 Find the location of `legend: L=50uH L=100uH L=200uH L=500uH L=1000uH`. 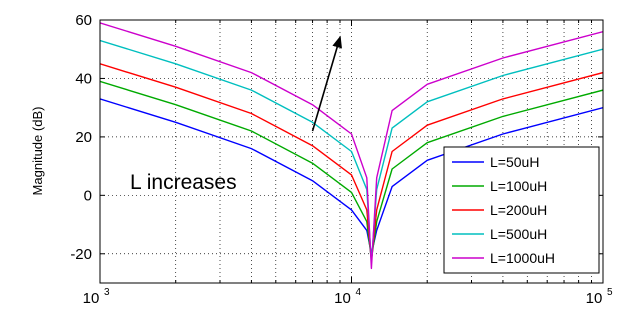

legend: L=50uH L=100uH L=200uH L=500uH L=1000uH is located at coordinates (521, 210).